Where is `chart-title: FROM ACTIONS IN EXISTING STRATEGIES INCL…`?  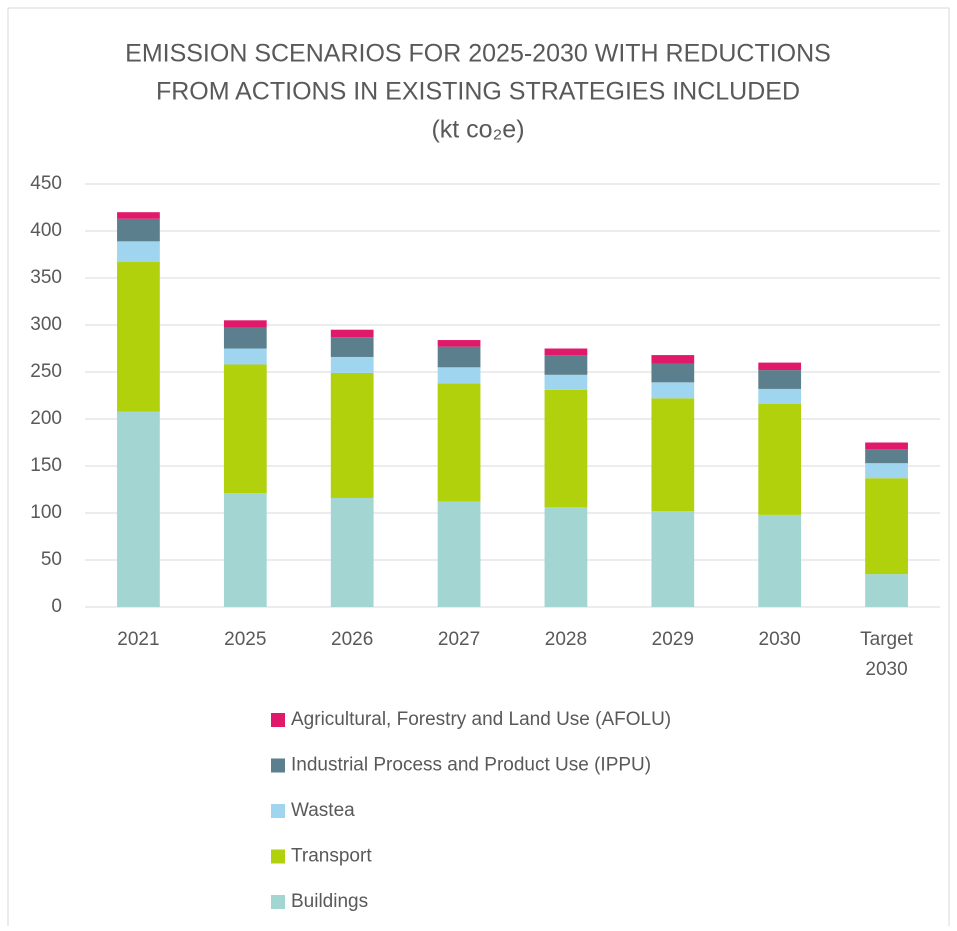 chart-title: FROM ACTIONS IN EXISTING STRATEGIES INCL… is located at coordinates (478, 92).